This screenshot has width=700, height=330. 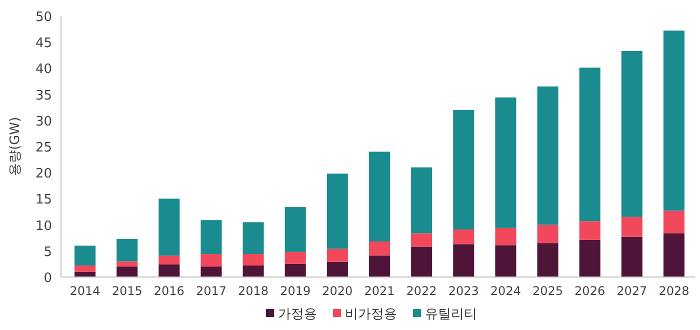 What do you see at coordinates (43, 17) in the screenshot?
I see `y-tick-label: 50` at bounding box center [43, 17].